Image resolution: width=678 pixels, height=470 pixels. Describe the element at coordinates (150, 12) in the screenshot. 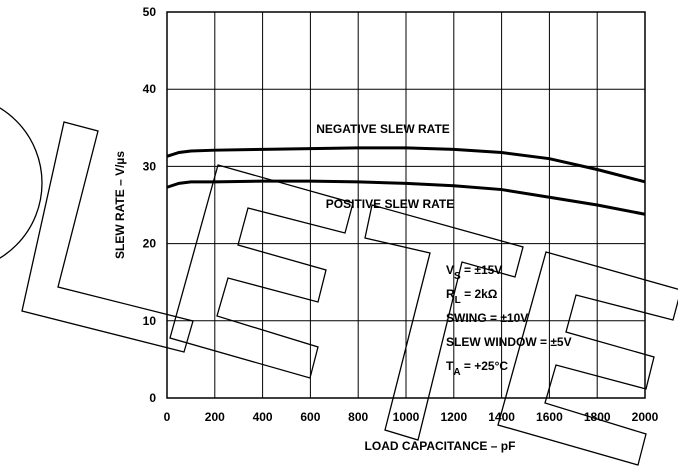

I see `y-tick-label: 50` at that location.